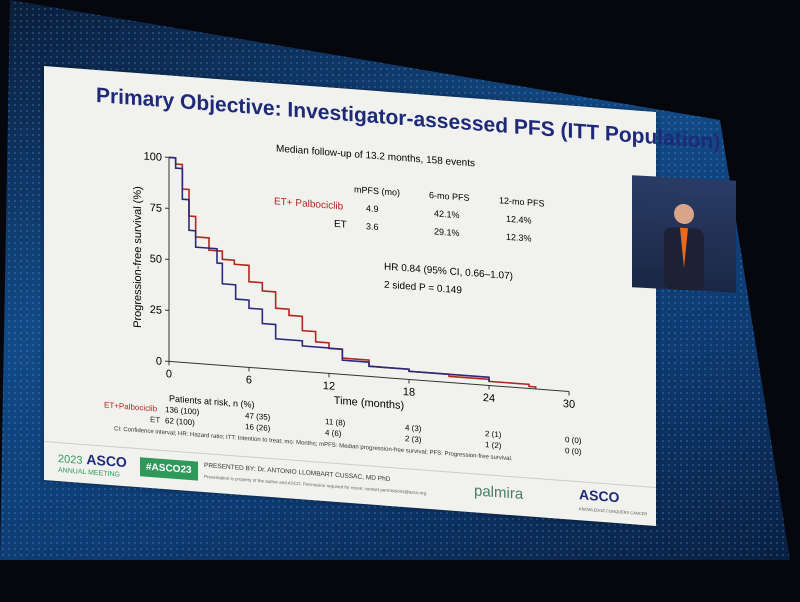 The width and height of the screenshot is (800, 602). What do you see at coordinates (409, 392) in the screenshot?
I see `x-tick-label: 18` at bounding box center [409, 392].